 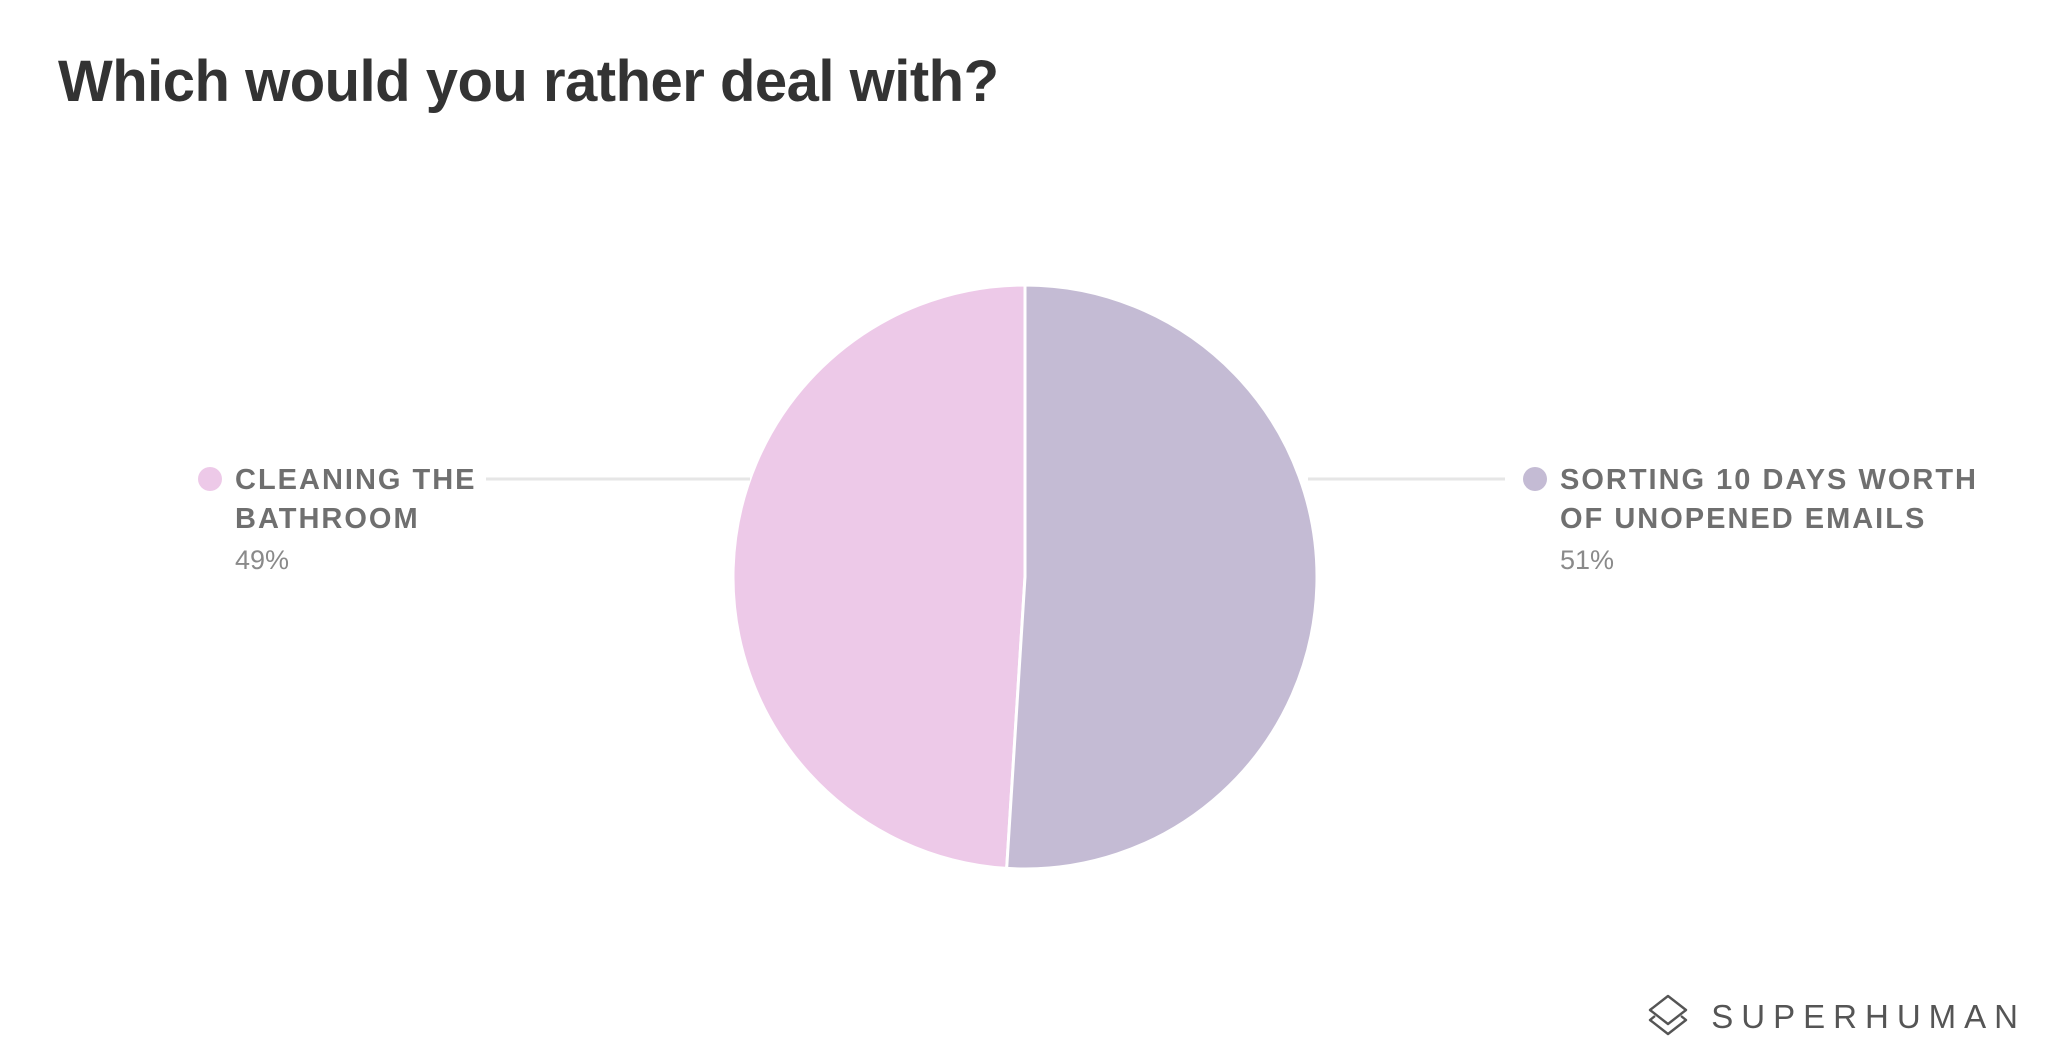 I want to click on legend-label: SORTING 10 DAYS WORTH, so click(x=1769, y=480).